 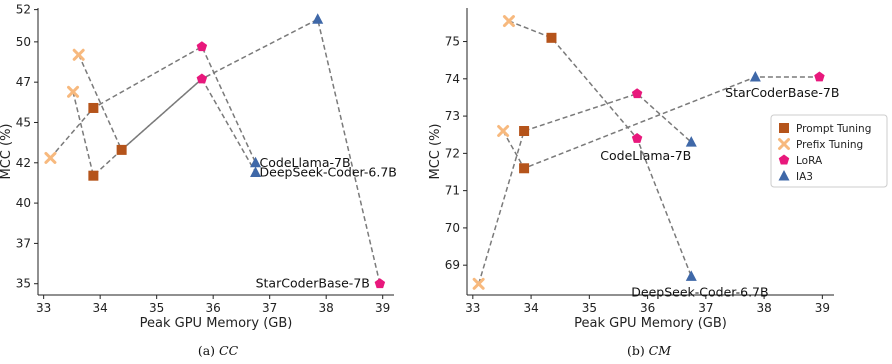 I want to click on y-tick-label: 42, so click(x=23, y=163).